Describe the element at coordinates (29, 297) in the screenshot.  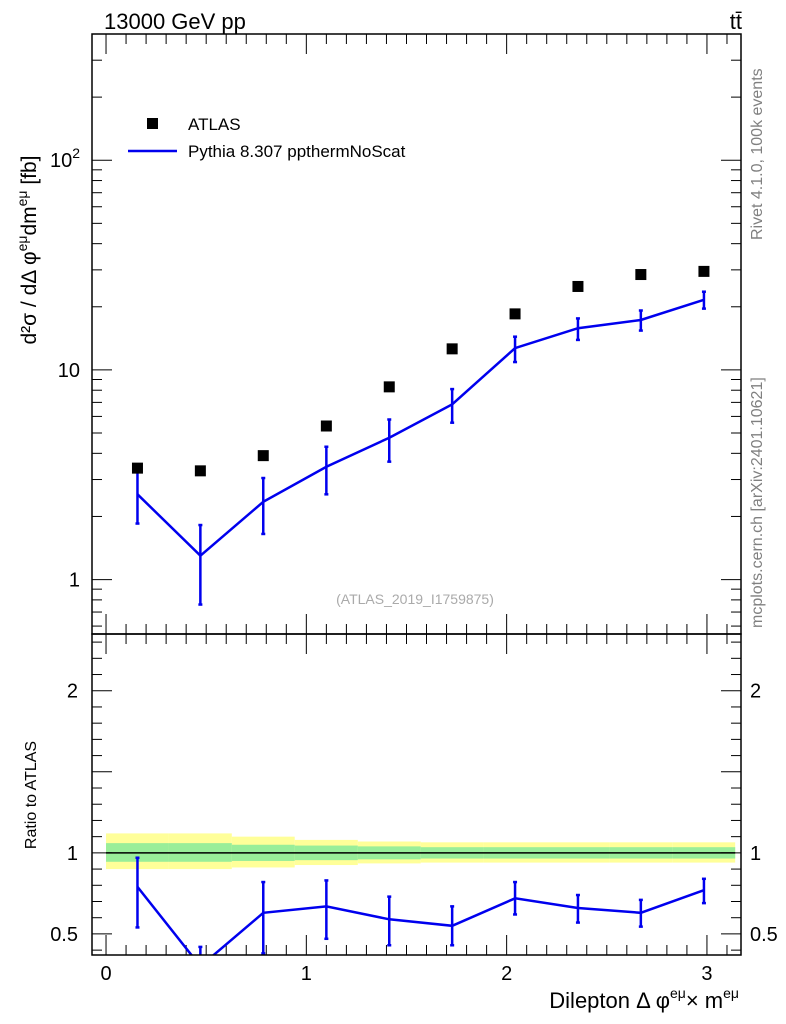
I see `ylabel-main: d²σ / dΔ φ` at that location.